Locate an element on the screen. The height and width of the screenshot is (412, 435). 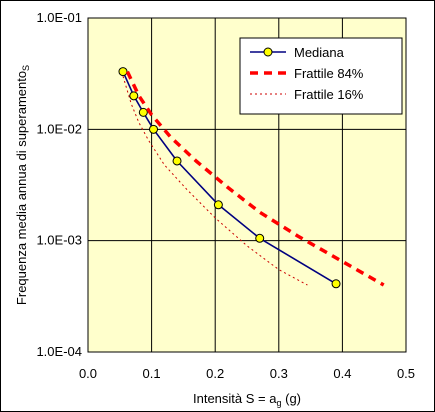
legend-label-1: Mediana is located at coordinates (319, 52).